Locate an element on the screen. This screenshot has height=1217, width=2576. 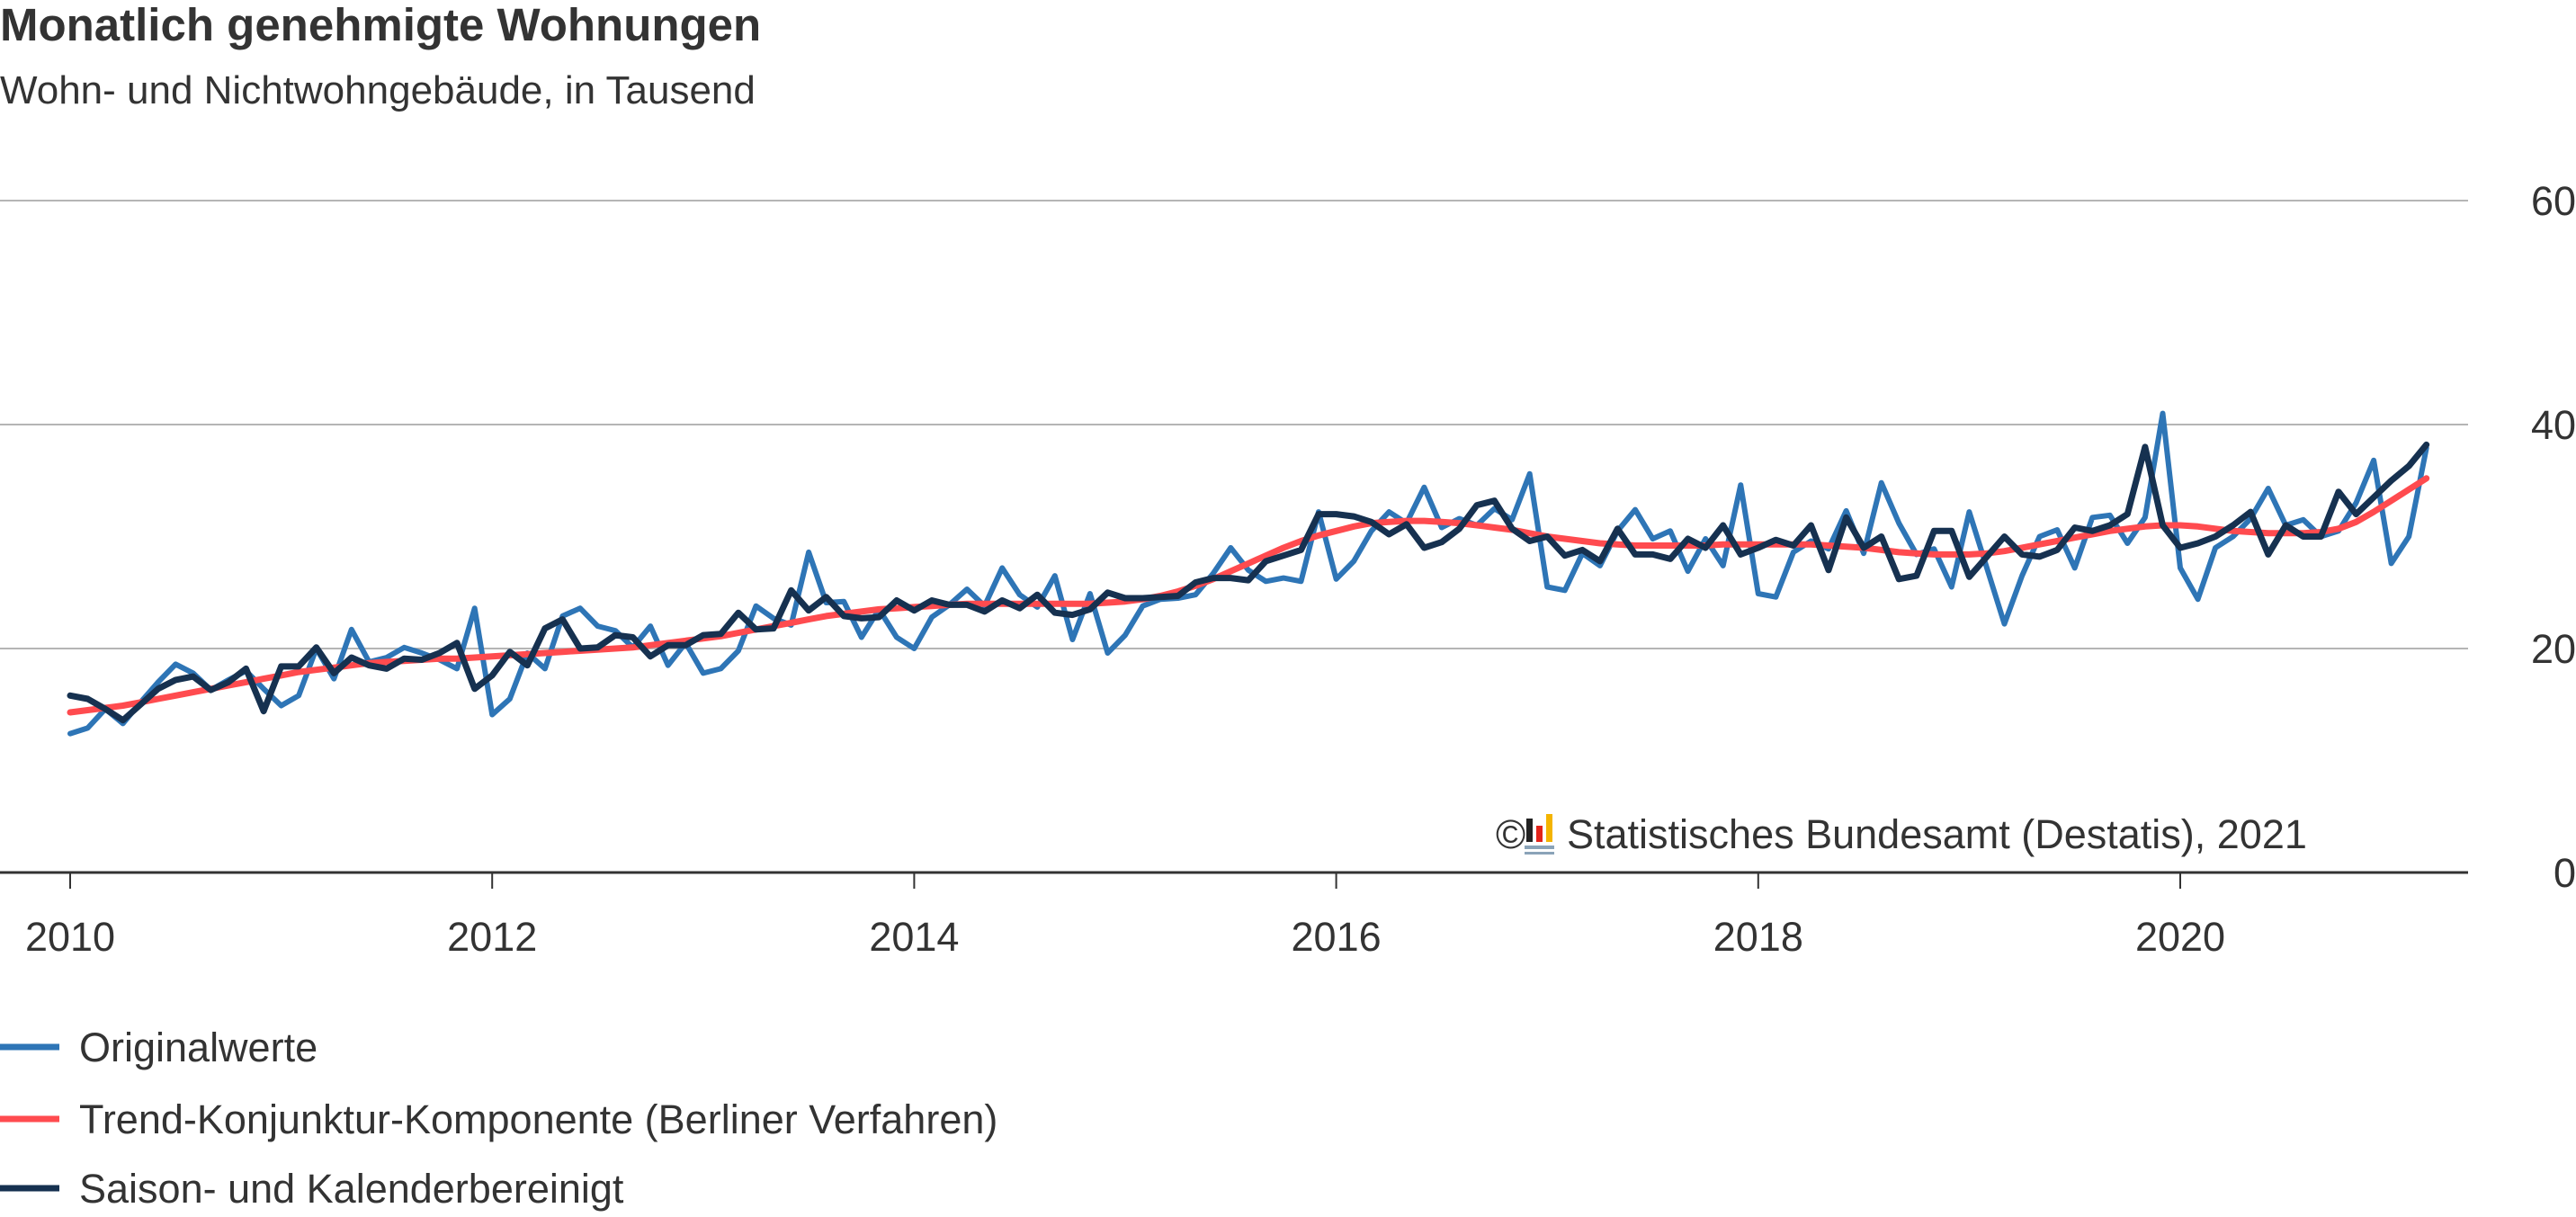
copyright-symbol: © is located at coordinates (1510, 834).